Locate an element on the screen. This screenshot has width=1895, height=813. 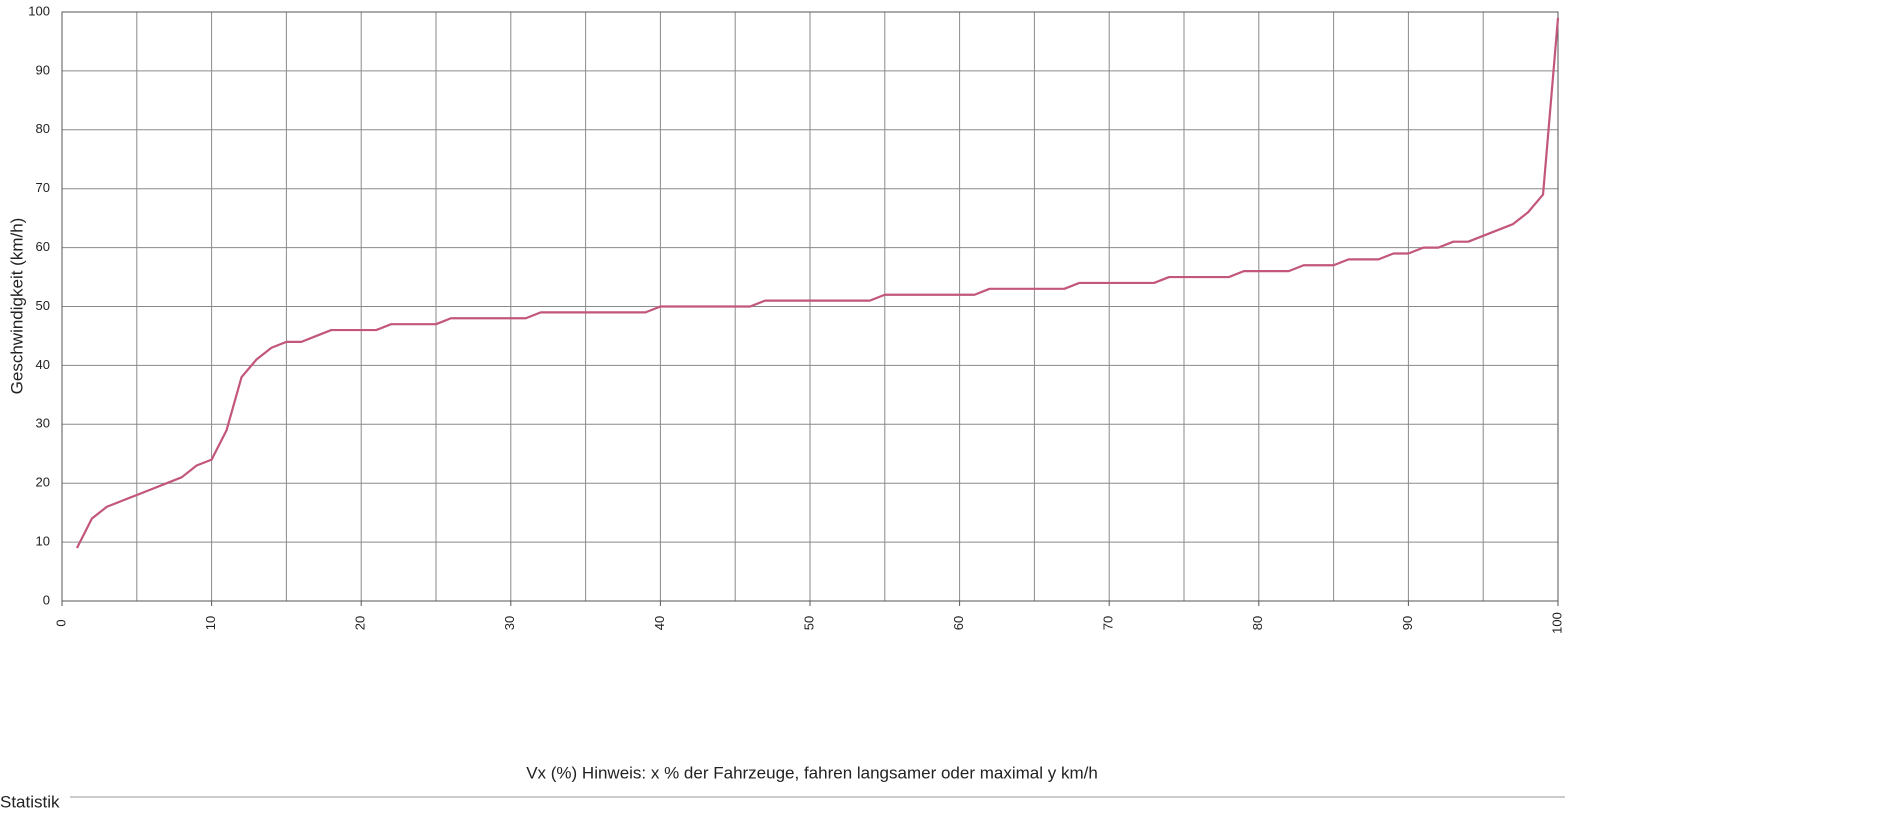
y-tick-label: 10 is located at coordinates (43, 541).